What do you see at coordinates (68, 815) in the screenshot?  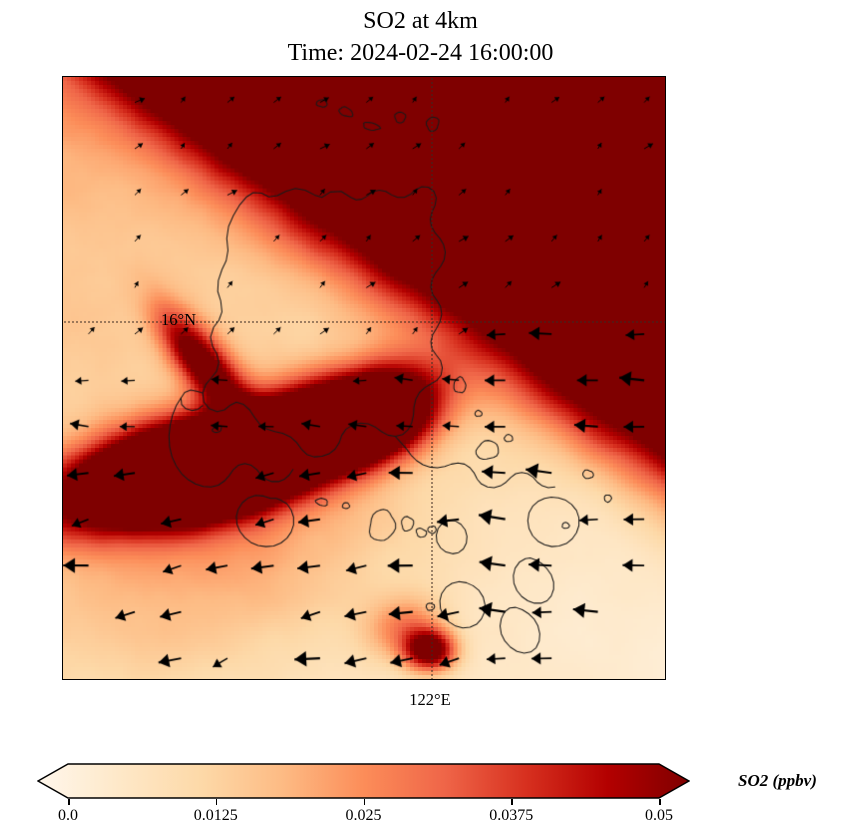 I see `colorbar-tick-label-0: 0.0` at bounding box center [68, 815].